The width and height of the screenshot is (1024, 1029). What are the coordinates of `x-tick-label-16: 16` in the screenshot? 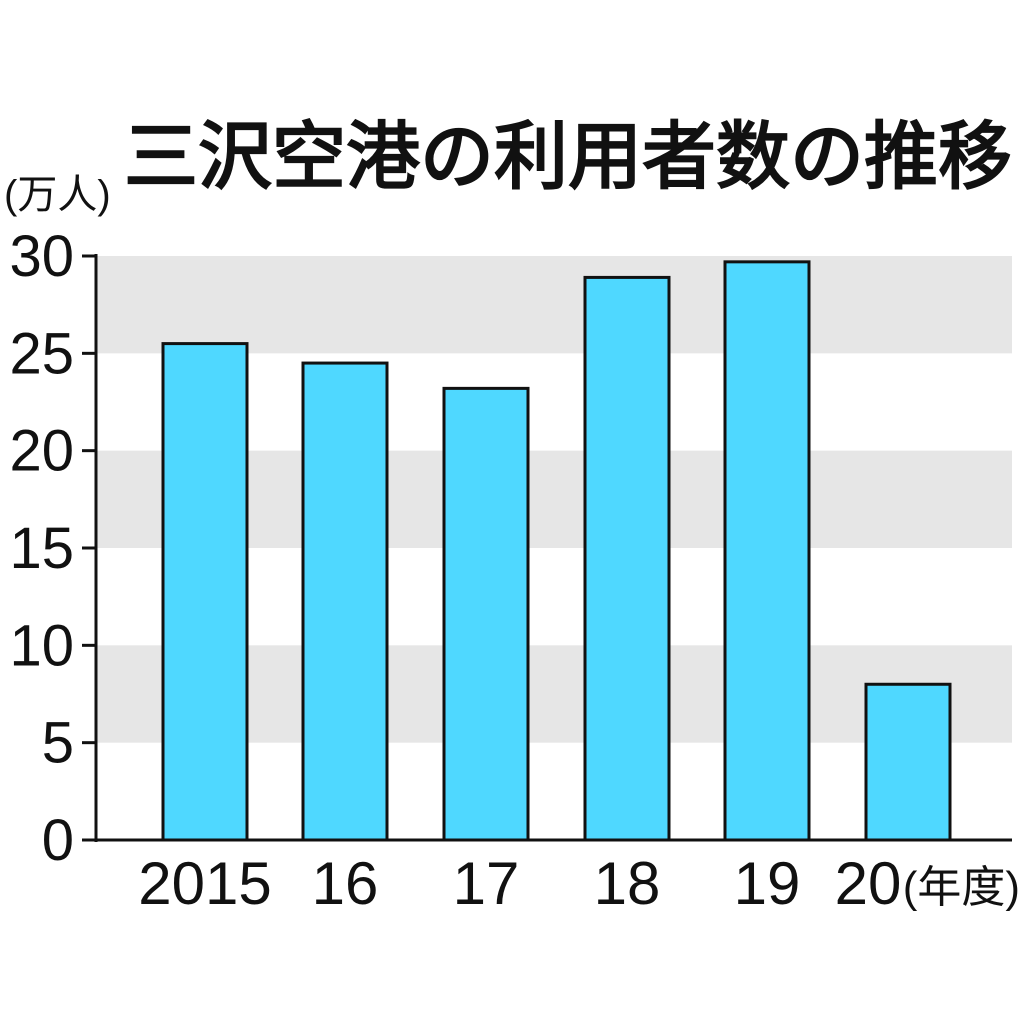 It's located at (345, 883).